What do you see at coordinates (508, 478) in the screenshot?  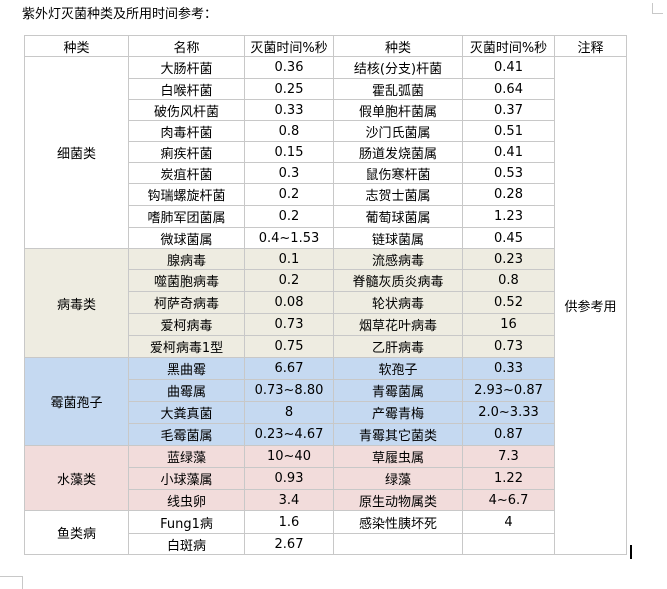 I see `sterilization-time-2: 1.22` at bounding box center [508, 478].